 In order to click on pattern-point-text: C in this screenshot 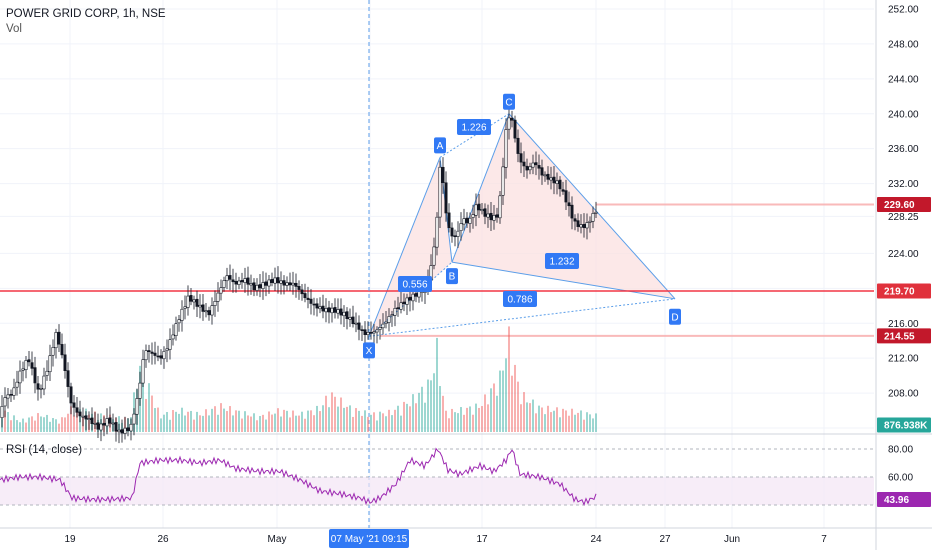, I will do `click(508, 102)`.